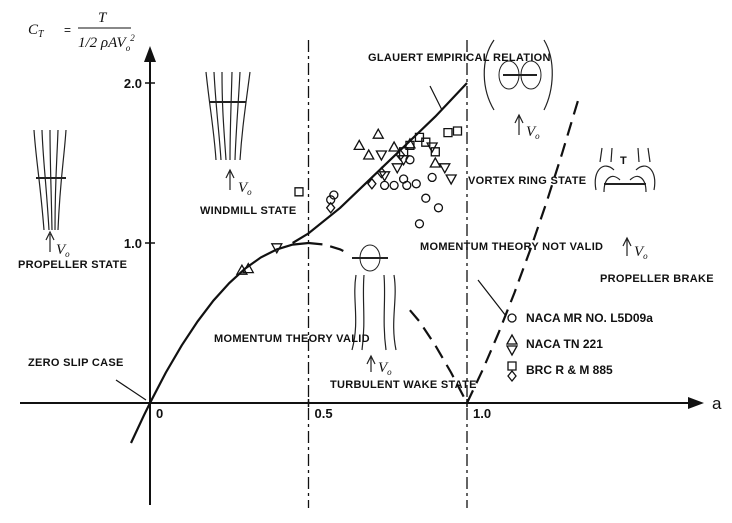 The image size is (732, 523). Describe the element at coordinates (623, 161) in the screenshot. I see `brake-thrust-t: T` at that location.